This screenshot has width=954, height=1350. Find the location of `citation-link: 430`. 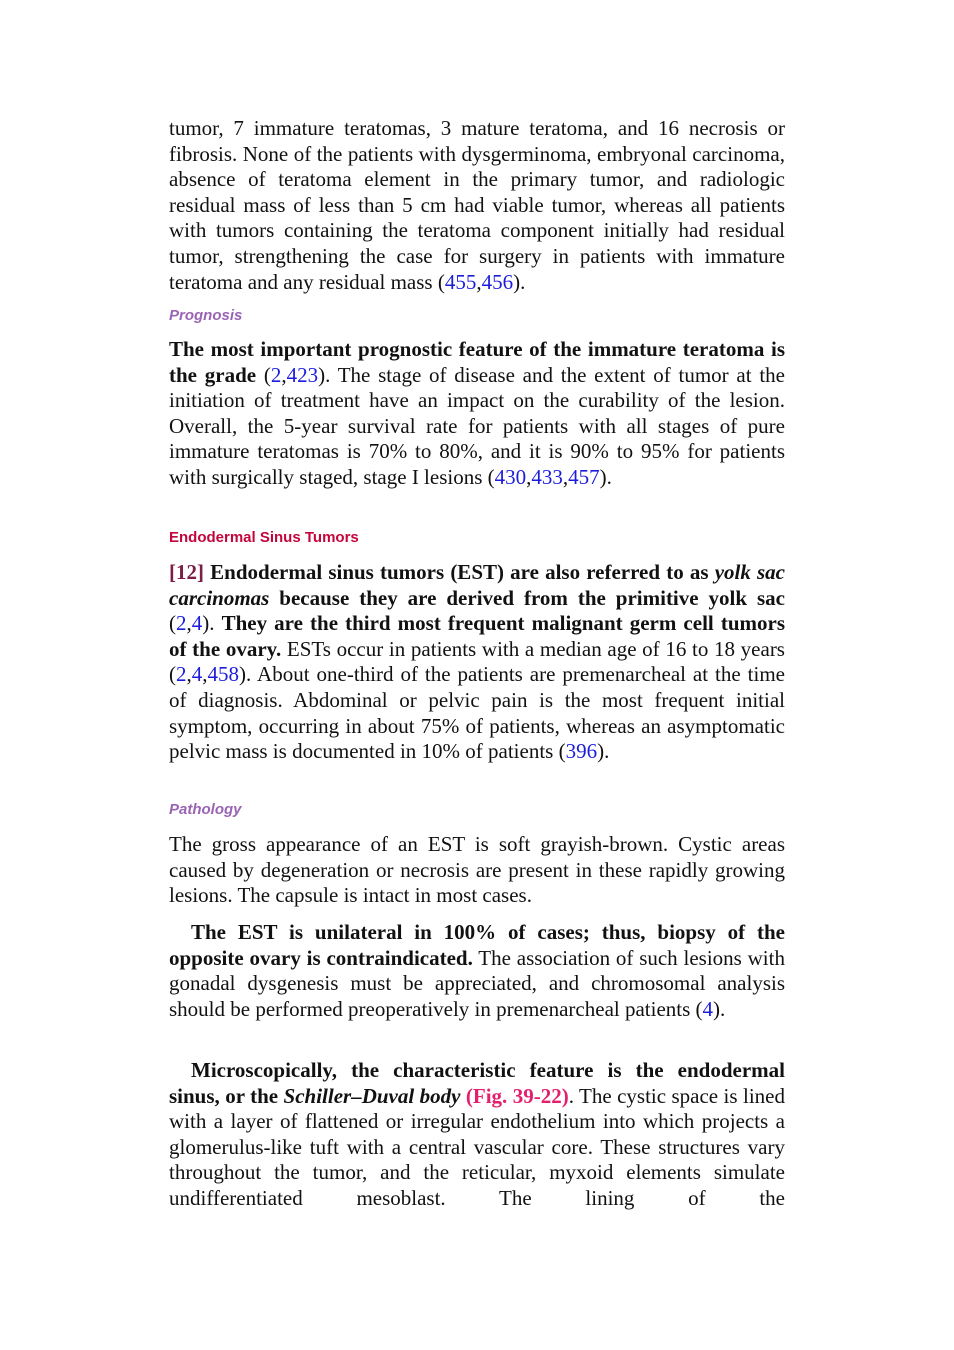

citation-link: 430 is located at coordinates (510, 476).